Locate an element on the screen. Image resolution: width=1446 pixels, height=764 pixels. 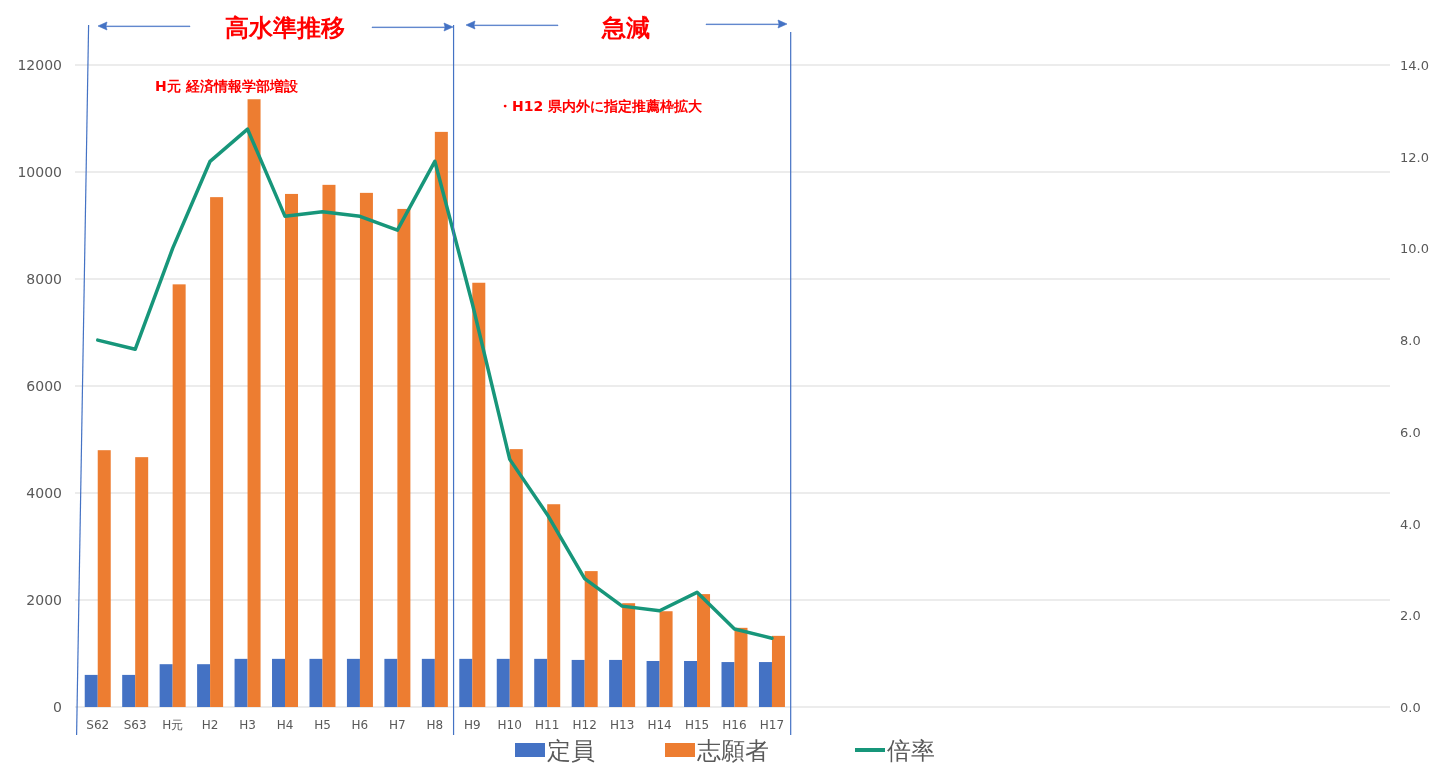
legend-label: 志願者 is located at coordinates (733, 750).